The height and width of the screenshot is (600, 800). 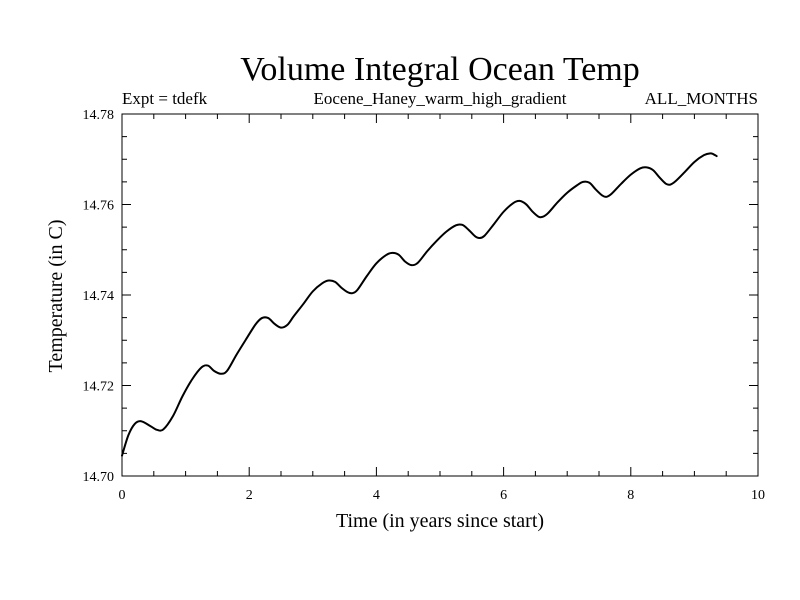 What do you see at coordinates (122, 495) in the screenshot?
I see `x-tick-label: 0` at bounding box center [122, 495].